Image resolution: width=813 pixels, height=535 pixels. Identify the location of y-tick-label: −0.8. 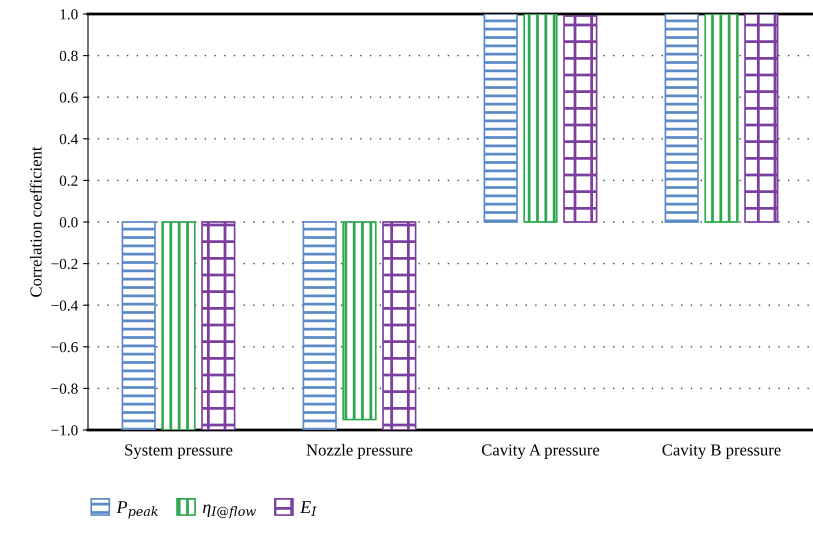
(64, 389).